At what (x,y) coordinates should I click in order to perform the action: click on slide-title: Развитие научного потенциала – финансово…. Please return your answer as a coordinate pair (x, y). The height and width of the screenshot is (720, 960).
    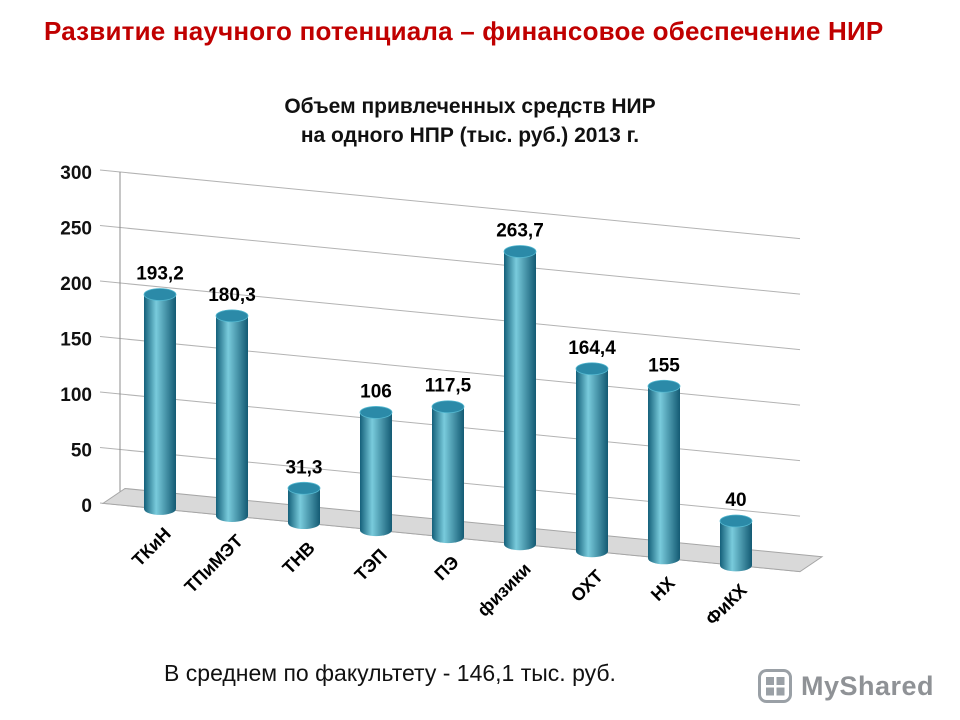
    Looking at the image, I should click on (464, 31).